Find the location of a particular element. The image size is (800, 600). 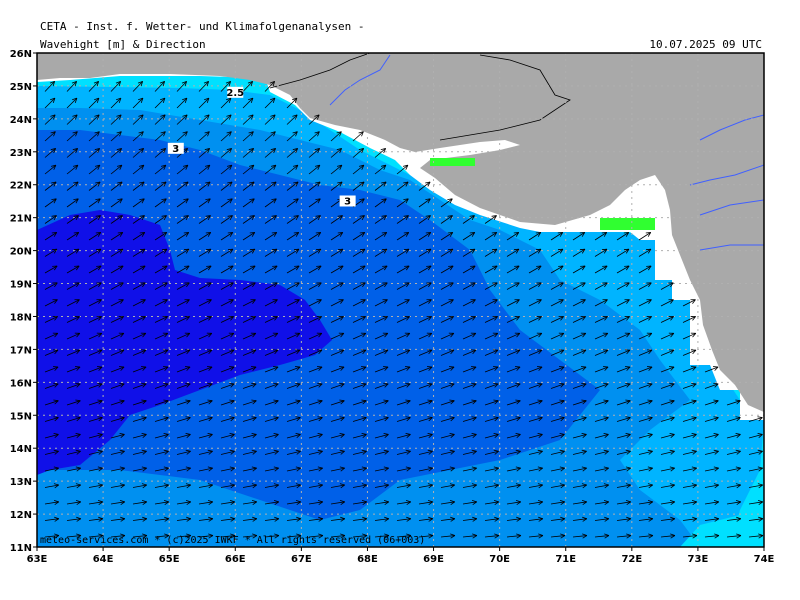

lon-tick-label: 65E is located at coordinates (169, 559).